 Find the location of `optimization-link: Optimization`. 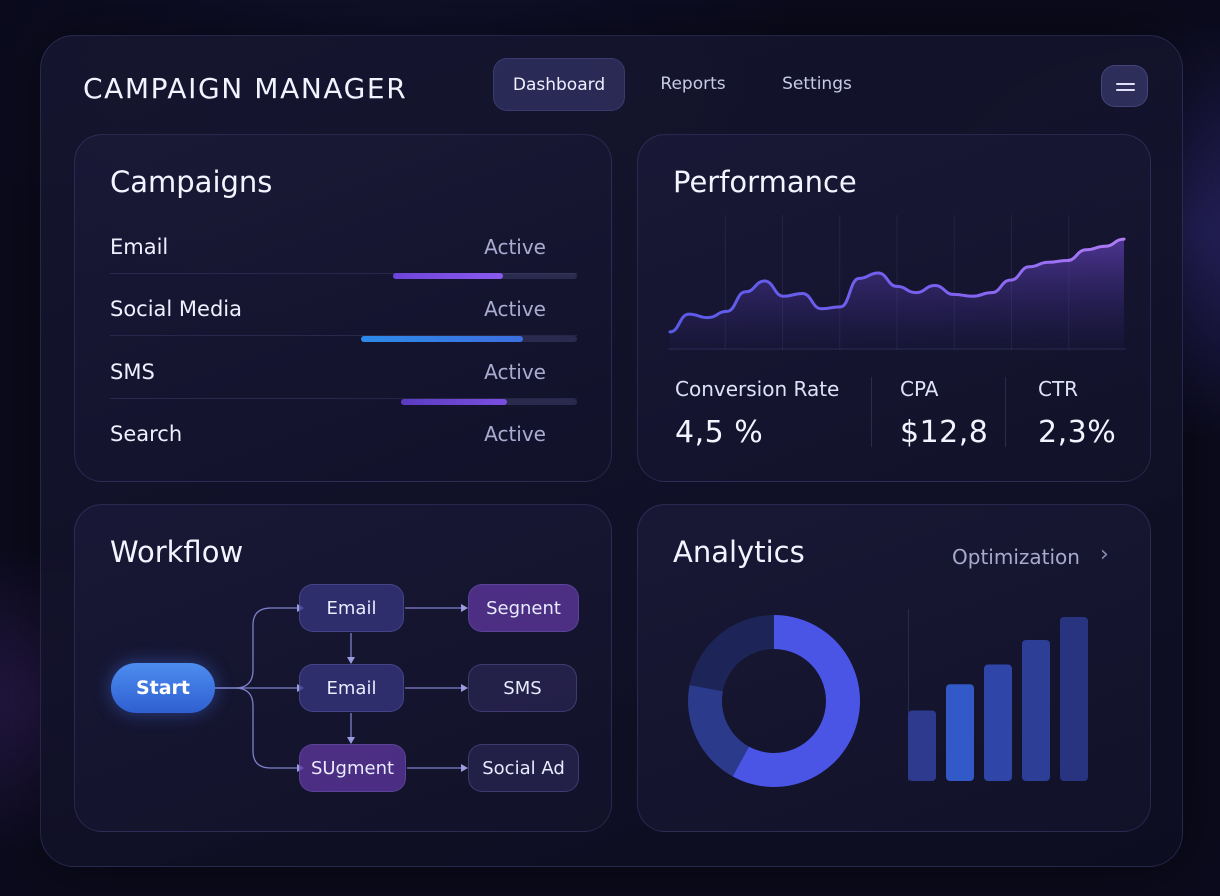

optimization-link: Optimization is located at coordinates (1016, 557).